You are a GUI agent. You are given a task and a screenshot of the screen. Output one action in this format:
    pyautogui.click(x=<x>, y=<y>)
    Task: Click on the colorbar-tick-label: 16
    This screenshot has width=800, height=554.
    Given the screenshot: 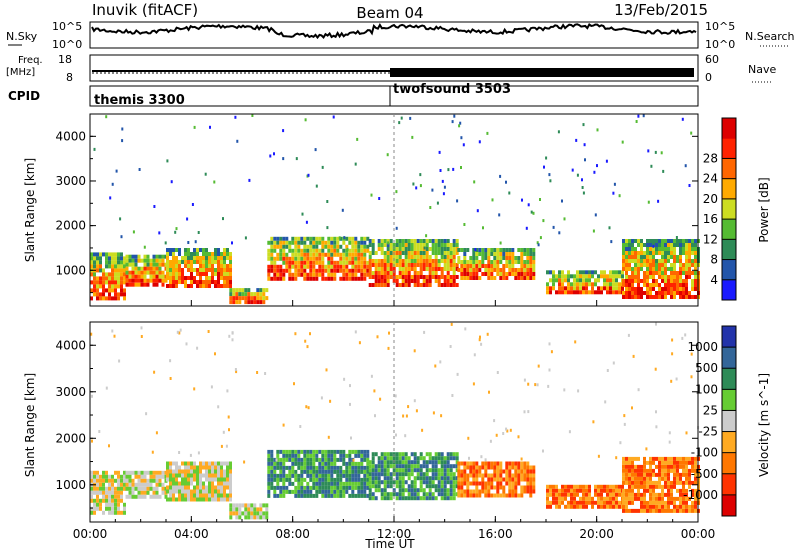 What is the action you would take?
    pyautogui.click(x=710, y=219)
    